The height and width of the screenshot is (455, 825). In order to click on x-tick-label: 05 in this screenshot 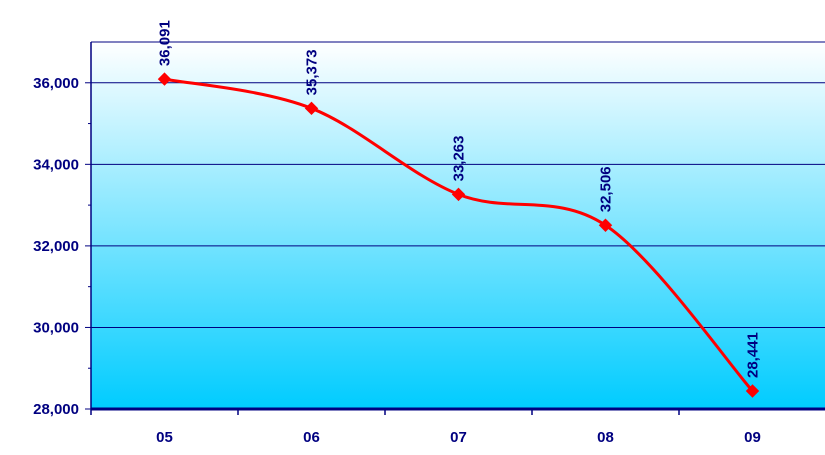, I will do `click(164, 437)`.